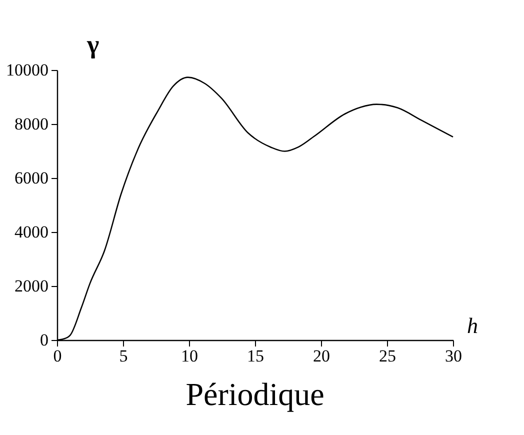 The image size is (524, 435). I want to click on x-tick-label: 10, so click(189, 356).